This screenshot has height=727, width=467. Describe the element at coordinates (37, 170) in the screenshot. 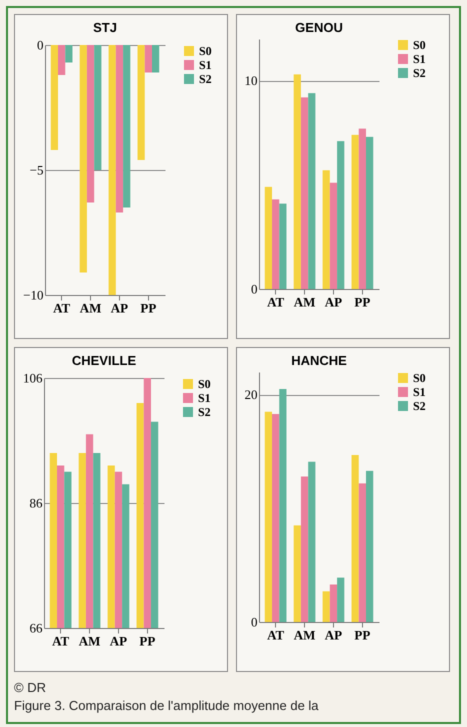

I see `y-tick-label: −5` at that location.